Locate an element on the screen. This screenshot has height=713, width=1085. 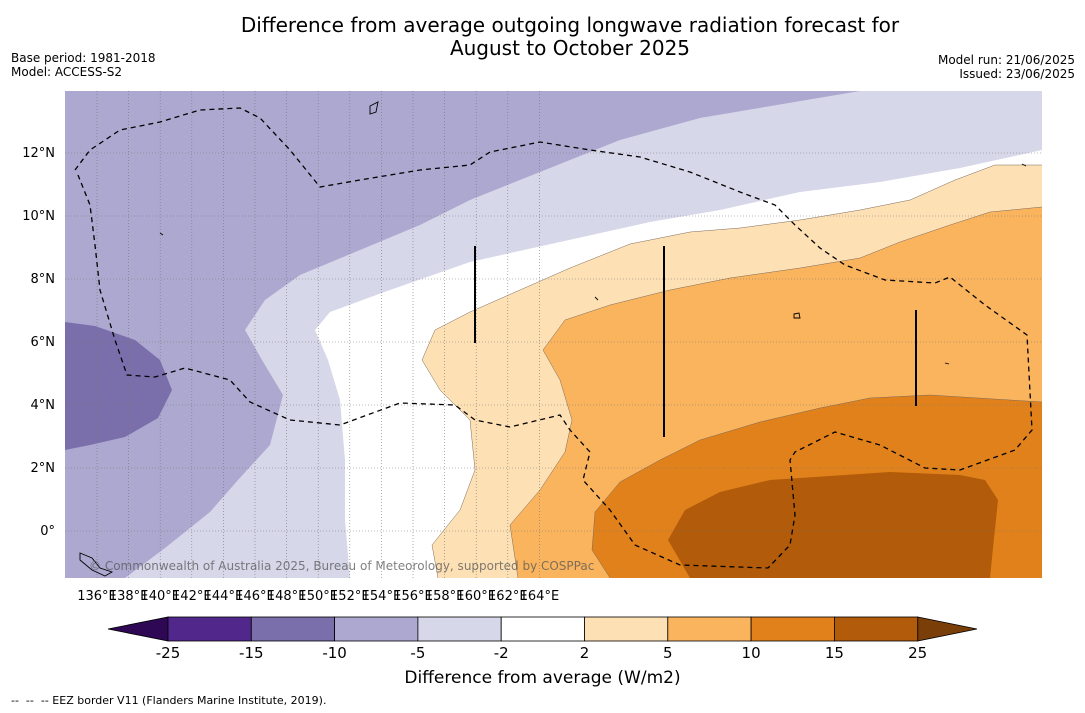
lon-tick-label: 142°E is located at coordinates (192, 596).